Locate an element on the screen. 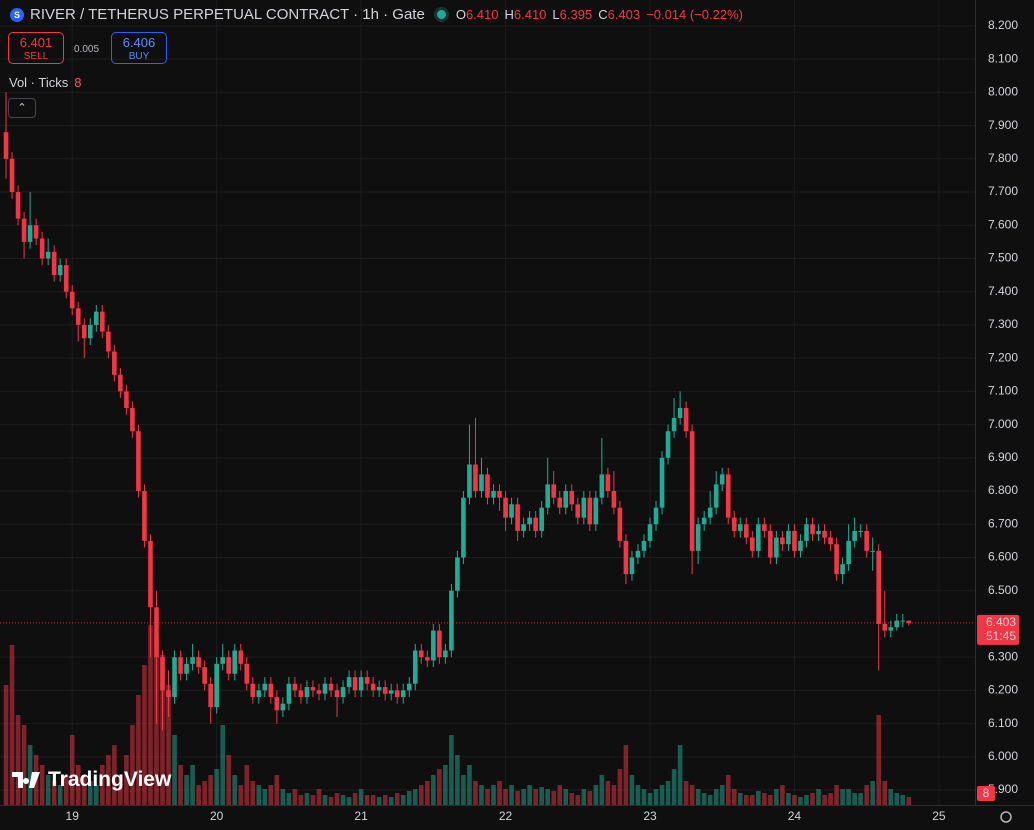 Image resolution: width=1034 pixels, height=830 pixels. ohlc-label: H is located at coordinates (509, 14).